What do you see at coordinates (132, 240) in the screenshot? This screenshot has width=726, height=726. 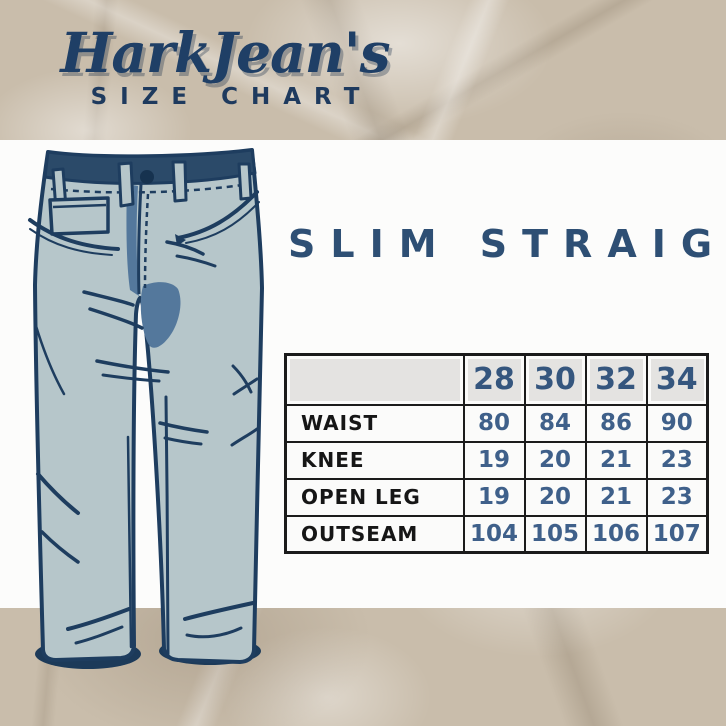 I see `fly-shading` at bounding box center [132, 240].